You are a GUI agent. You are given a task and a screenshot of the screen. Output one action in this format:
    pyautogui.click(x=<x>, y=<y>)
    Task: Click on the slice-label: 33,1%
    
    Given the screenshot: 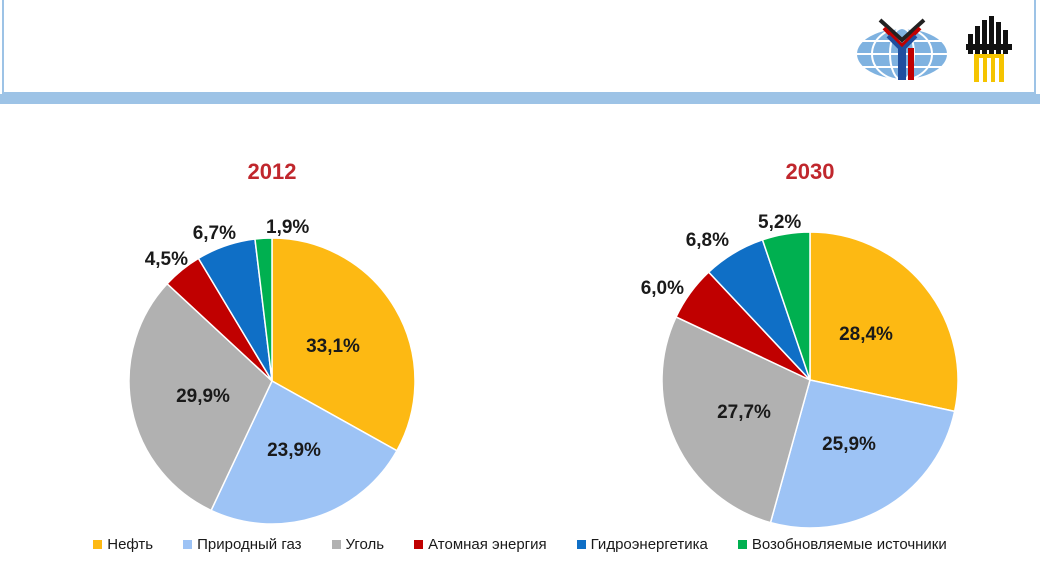 What is the action you would take?
    pyautogui.click(x=333, y=346)
    